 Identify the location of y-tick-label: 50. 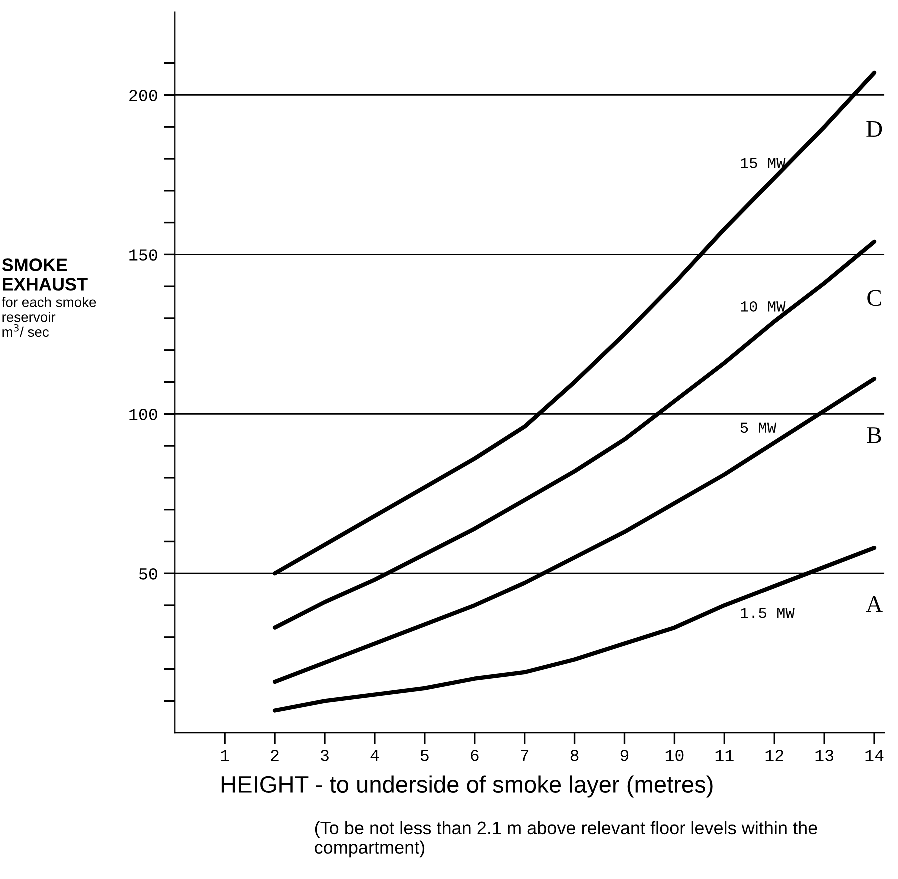
(148, 574).